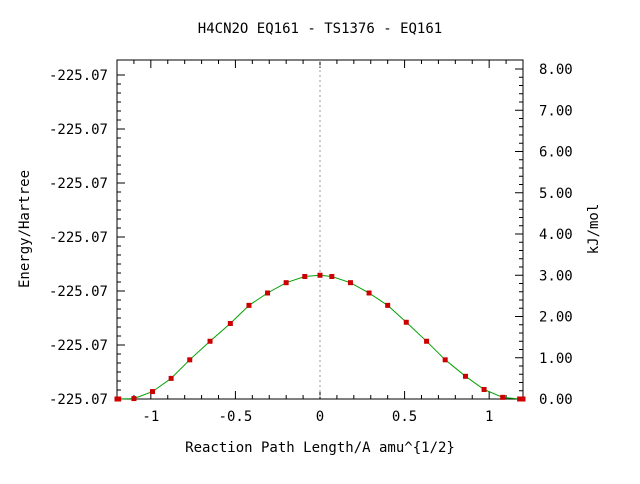  Describe the element at coordinates (556, 276) in the screenshot. I see `y-tick-label-right: 3.00` at that location.